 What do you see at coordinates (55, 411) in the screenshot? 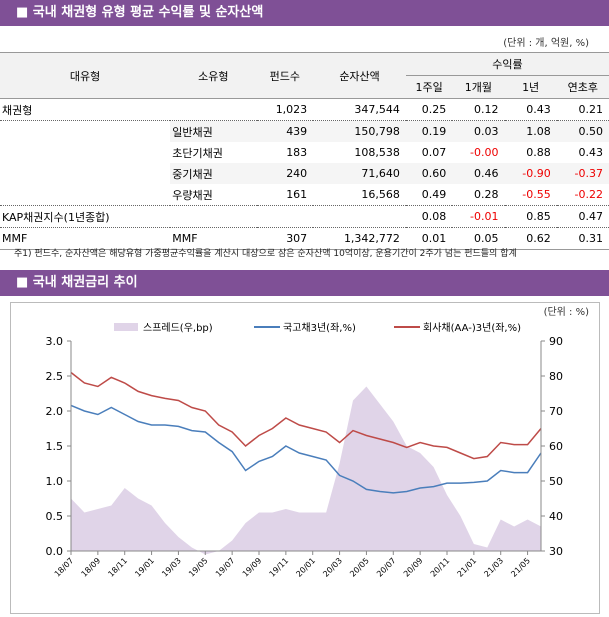
I see `left-tick-label: 2.0` at bounding box center [55, 411].